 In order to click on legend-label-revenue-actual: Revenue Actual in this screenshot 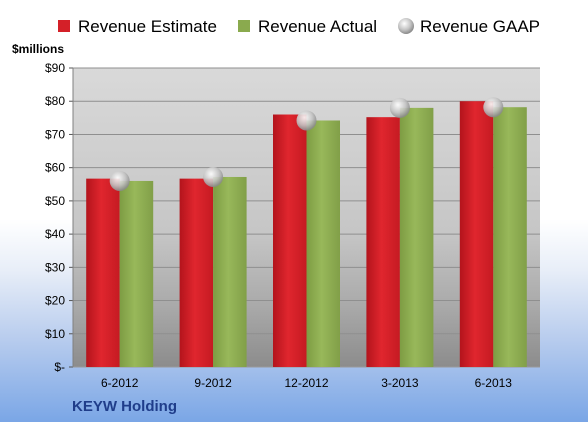, I will do `click(317, 26)`.